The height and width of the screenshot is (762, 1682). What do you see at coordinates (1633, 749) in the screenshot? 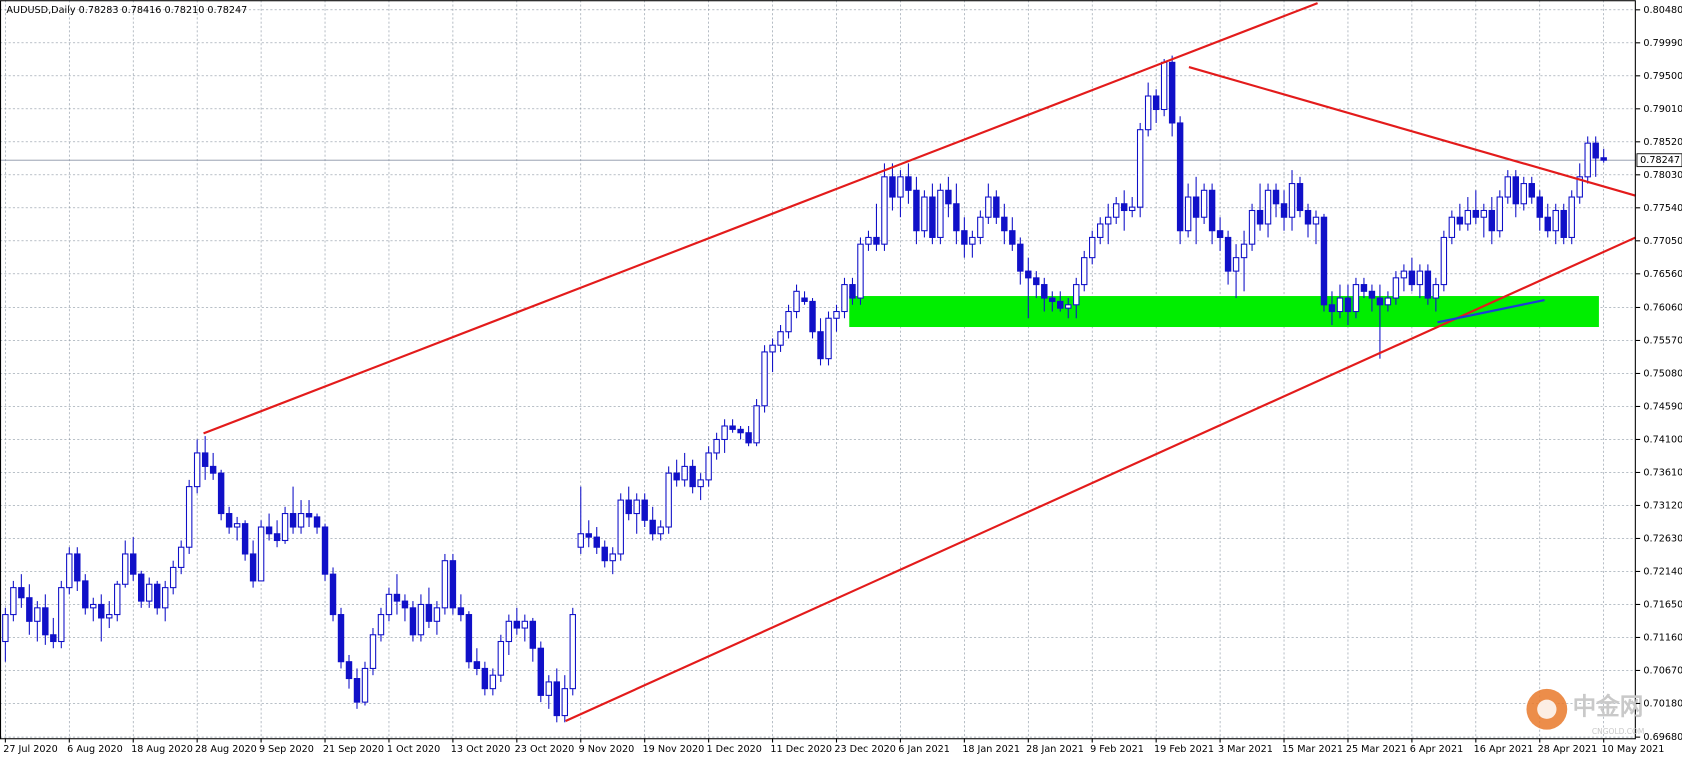
I see `x-tick-label: 10 May 2021` at bounding box center [1633, 749].